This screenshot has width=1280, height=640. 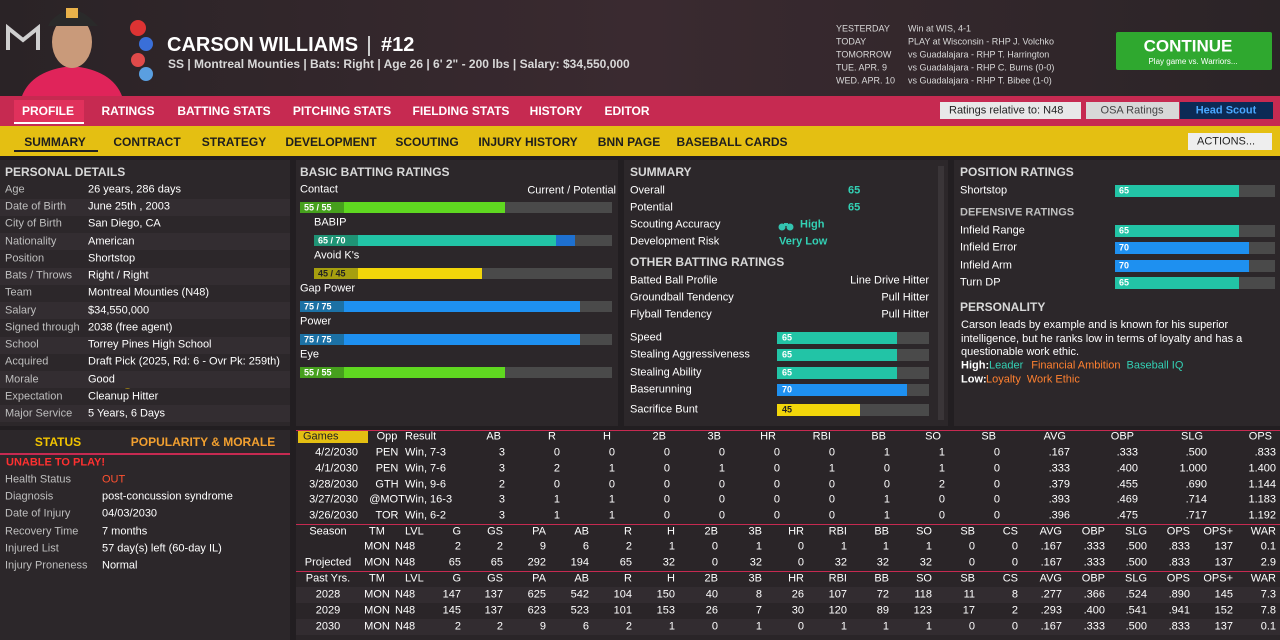 What do you see at coordinates (882, 594) in the screenshot?
I see `stats-cell: 72` at bounding box center [882, 594].